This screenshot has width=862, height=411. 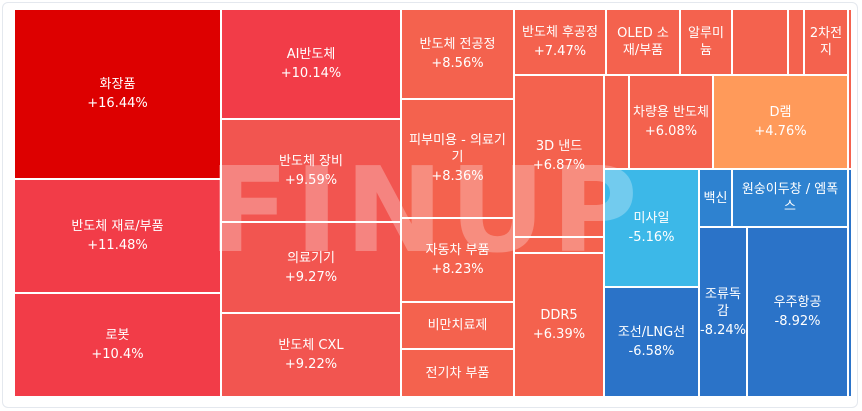 What do you see at coordinates (311, 345) in the screenshot?
I see `tile-name: 반도체 CXL` at bounding box center [311, 345].